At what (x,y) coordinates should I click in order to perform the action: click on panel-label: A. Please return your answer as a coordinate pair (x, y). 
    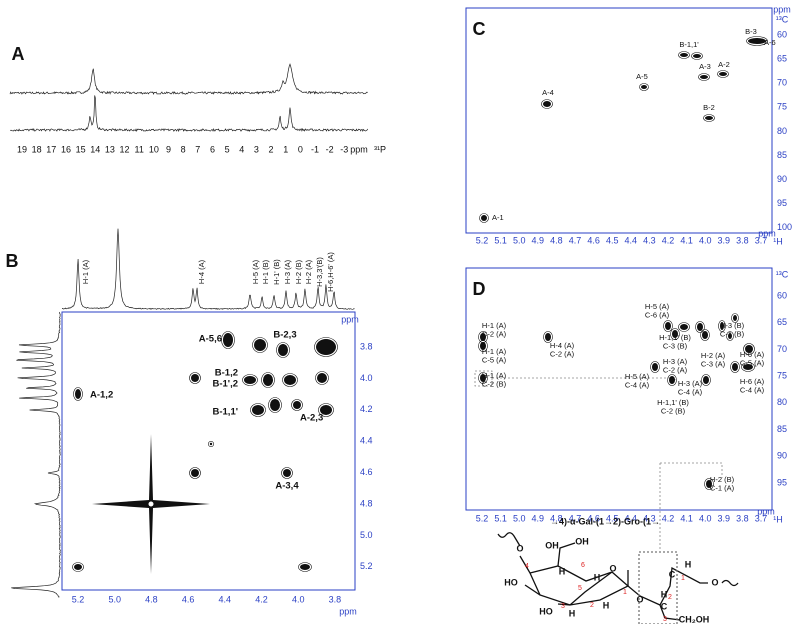
    Looking at the image, I should click on (18, 54).